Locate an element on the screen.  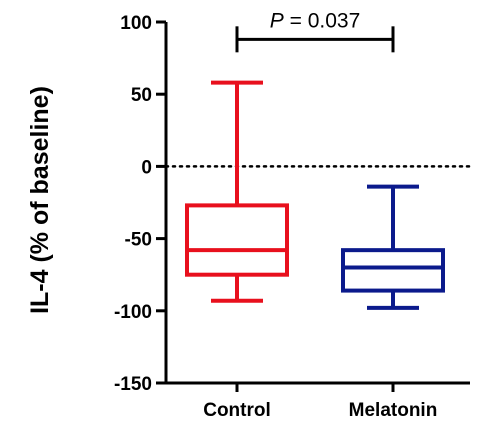
y-tick-label: 0 is located at coordinates (146, 167).